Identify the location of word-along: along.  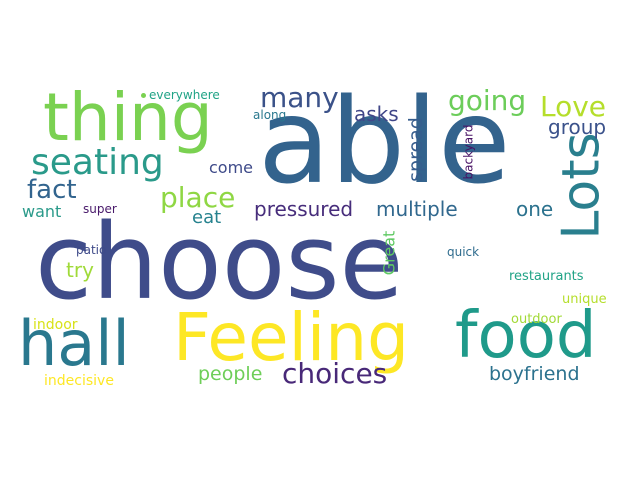
(270, 115).